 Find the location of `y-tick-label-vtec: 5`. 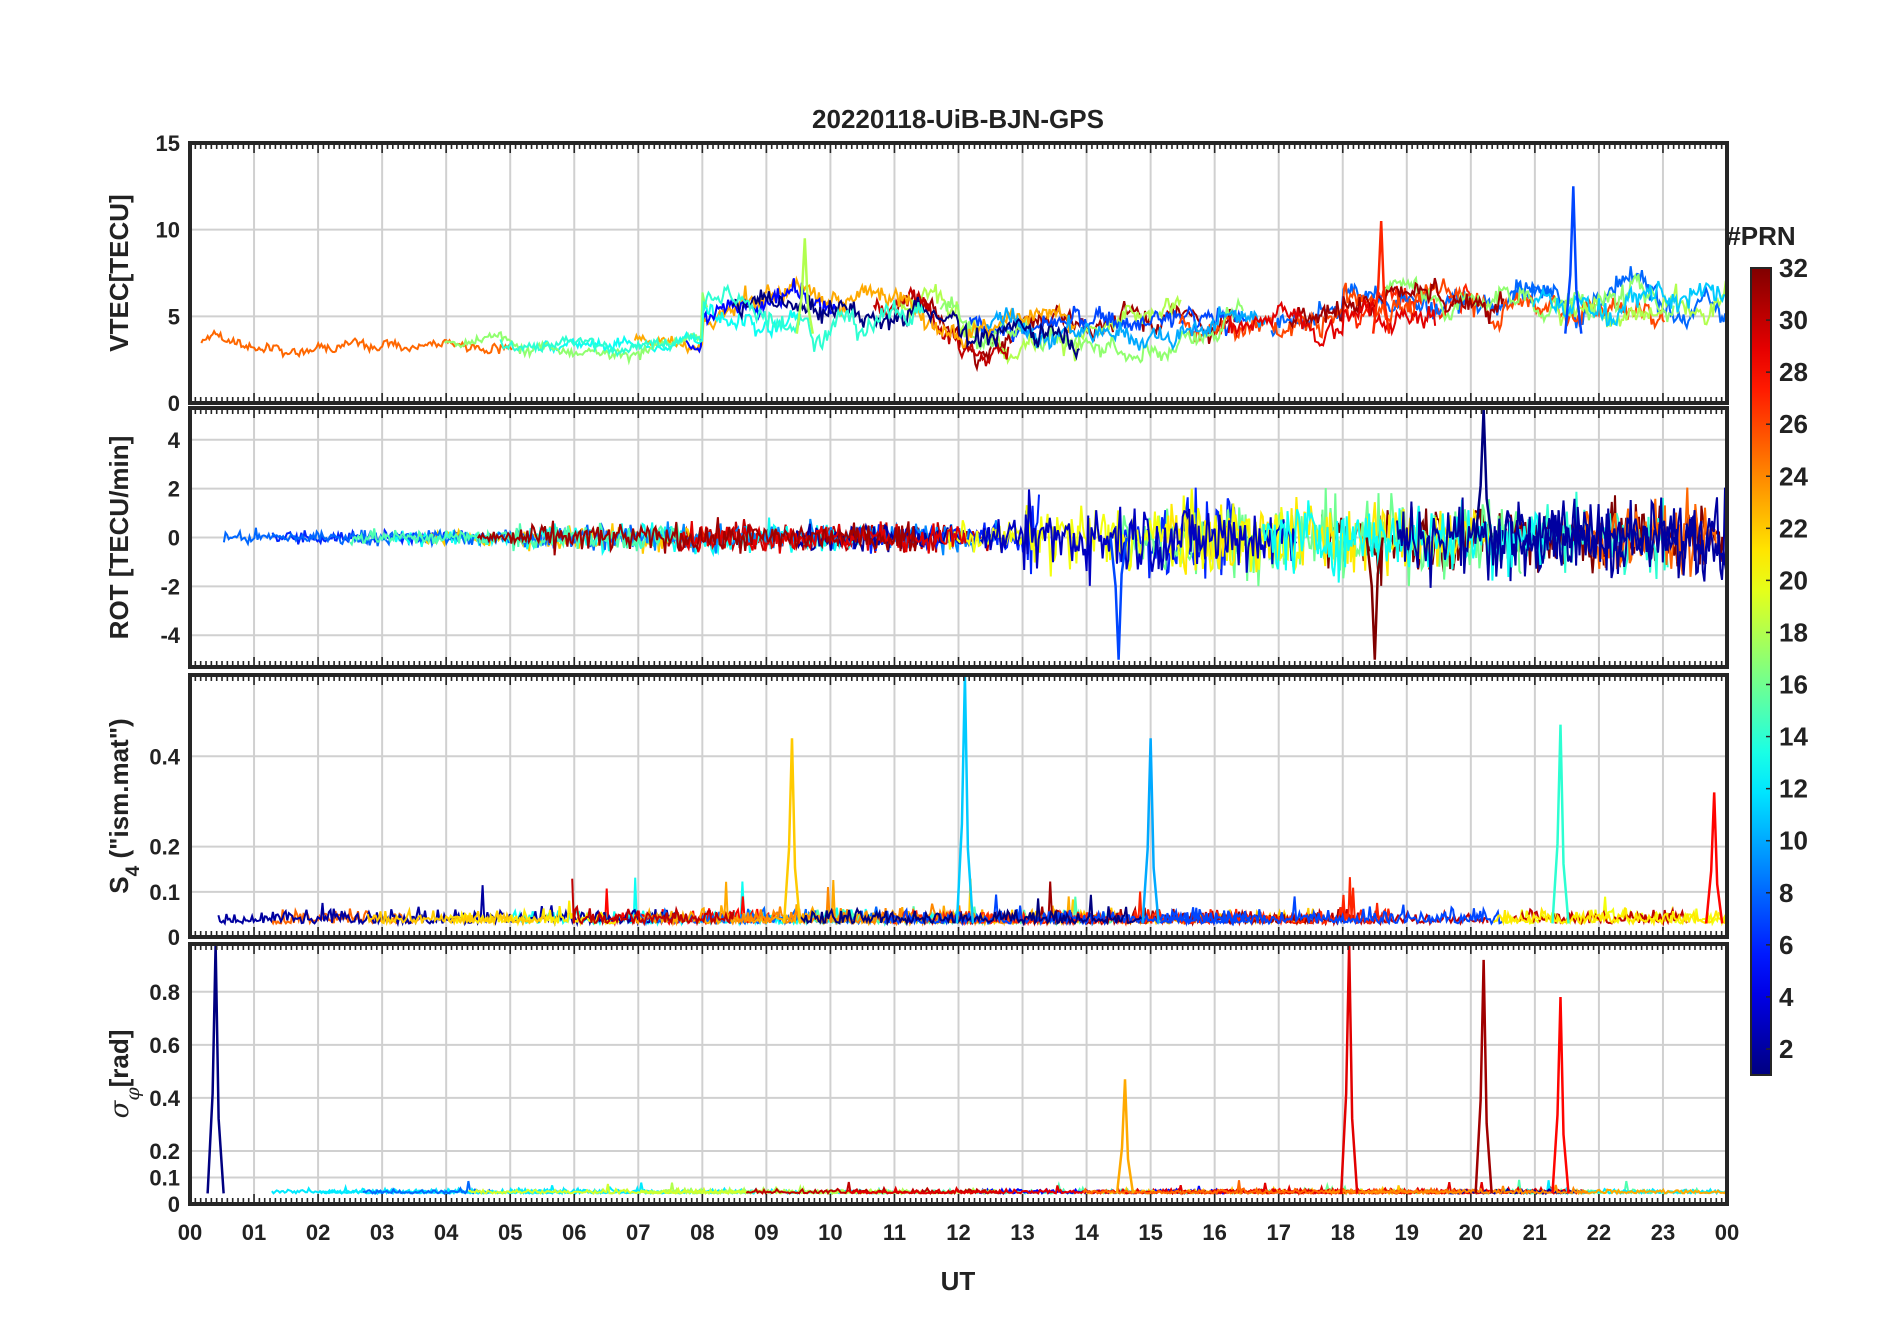

y-tick-label-vtec: 5 is located at coordinates (174, 316).